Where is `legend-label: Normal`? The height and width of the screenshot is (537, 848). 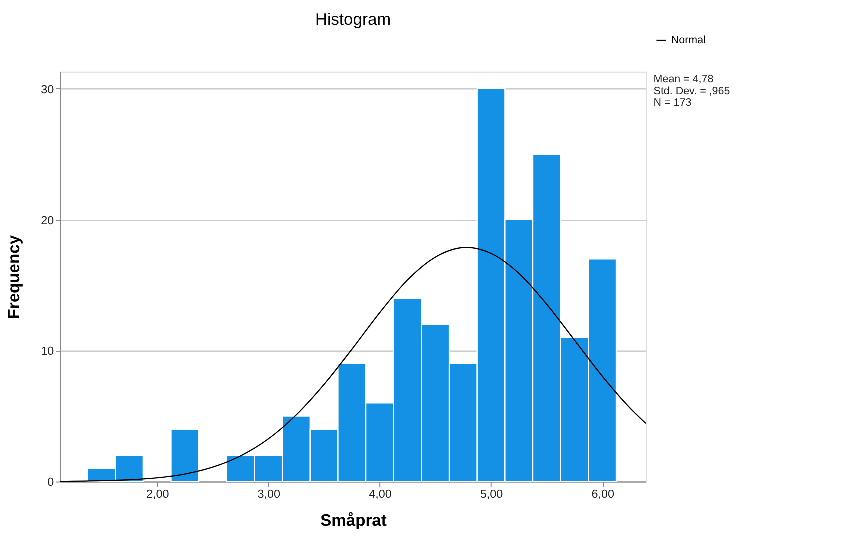
legend-label: Normal is located at coordinates (688, 40).